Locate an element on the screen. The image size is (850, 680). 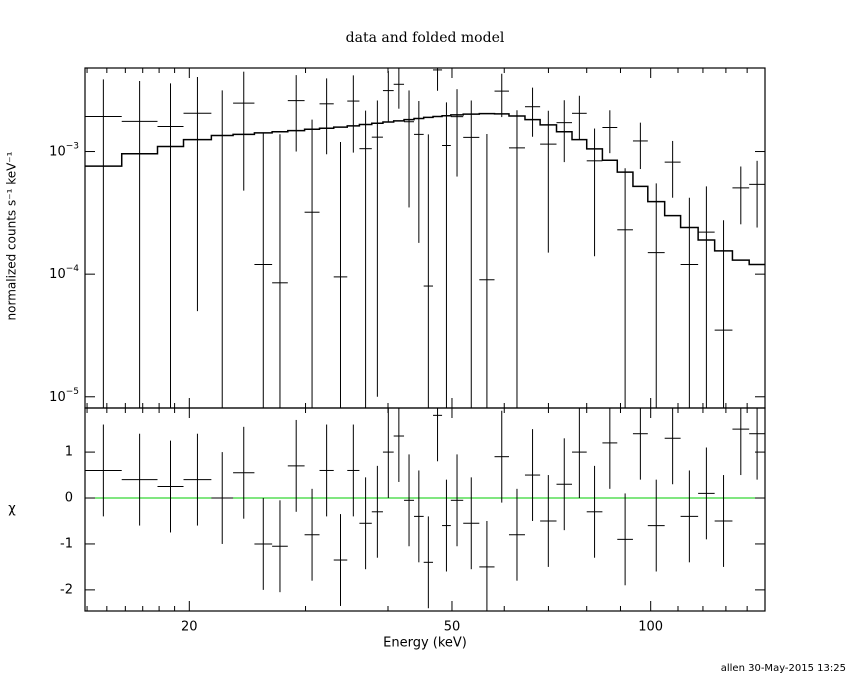
footer: allen 30-May-2015 13:25 is located at coordinates (783, 668).